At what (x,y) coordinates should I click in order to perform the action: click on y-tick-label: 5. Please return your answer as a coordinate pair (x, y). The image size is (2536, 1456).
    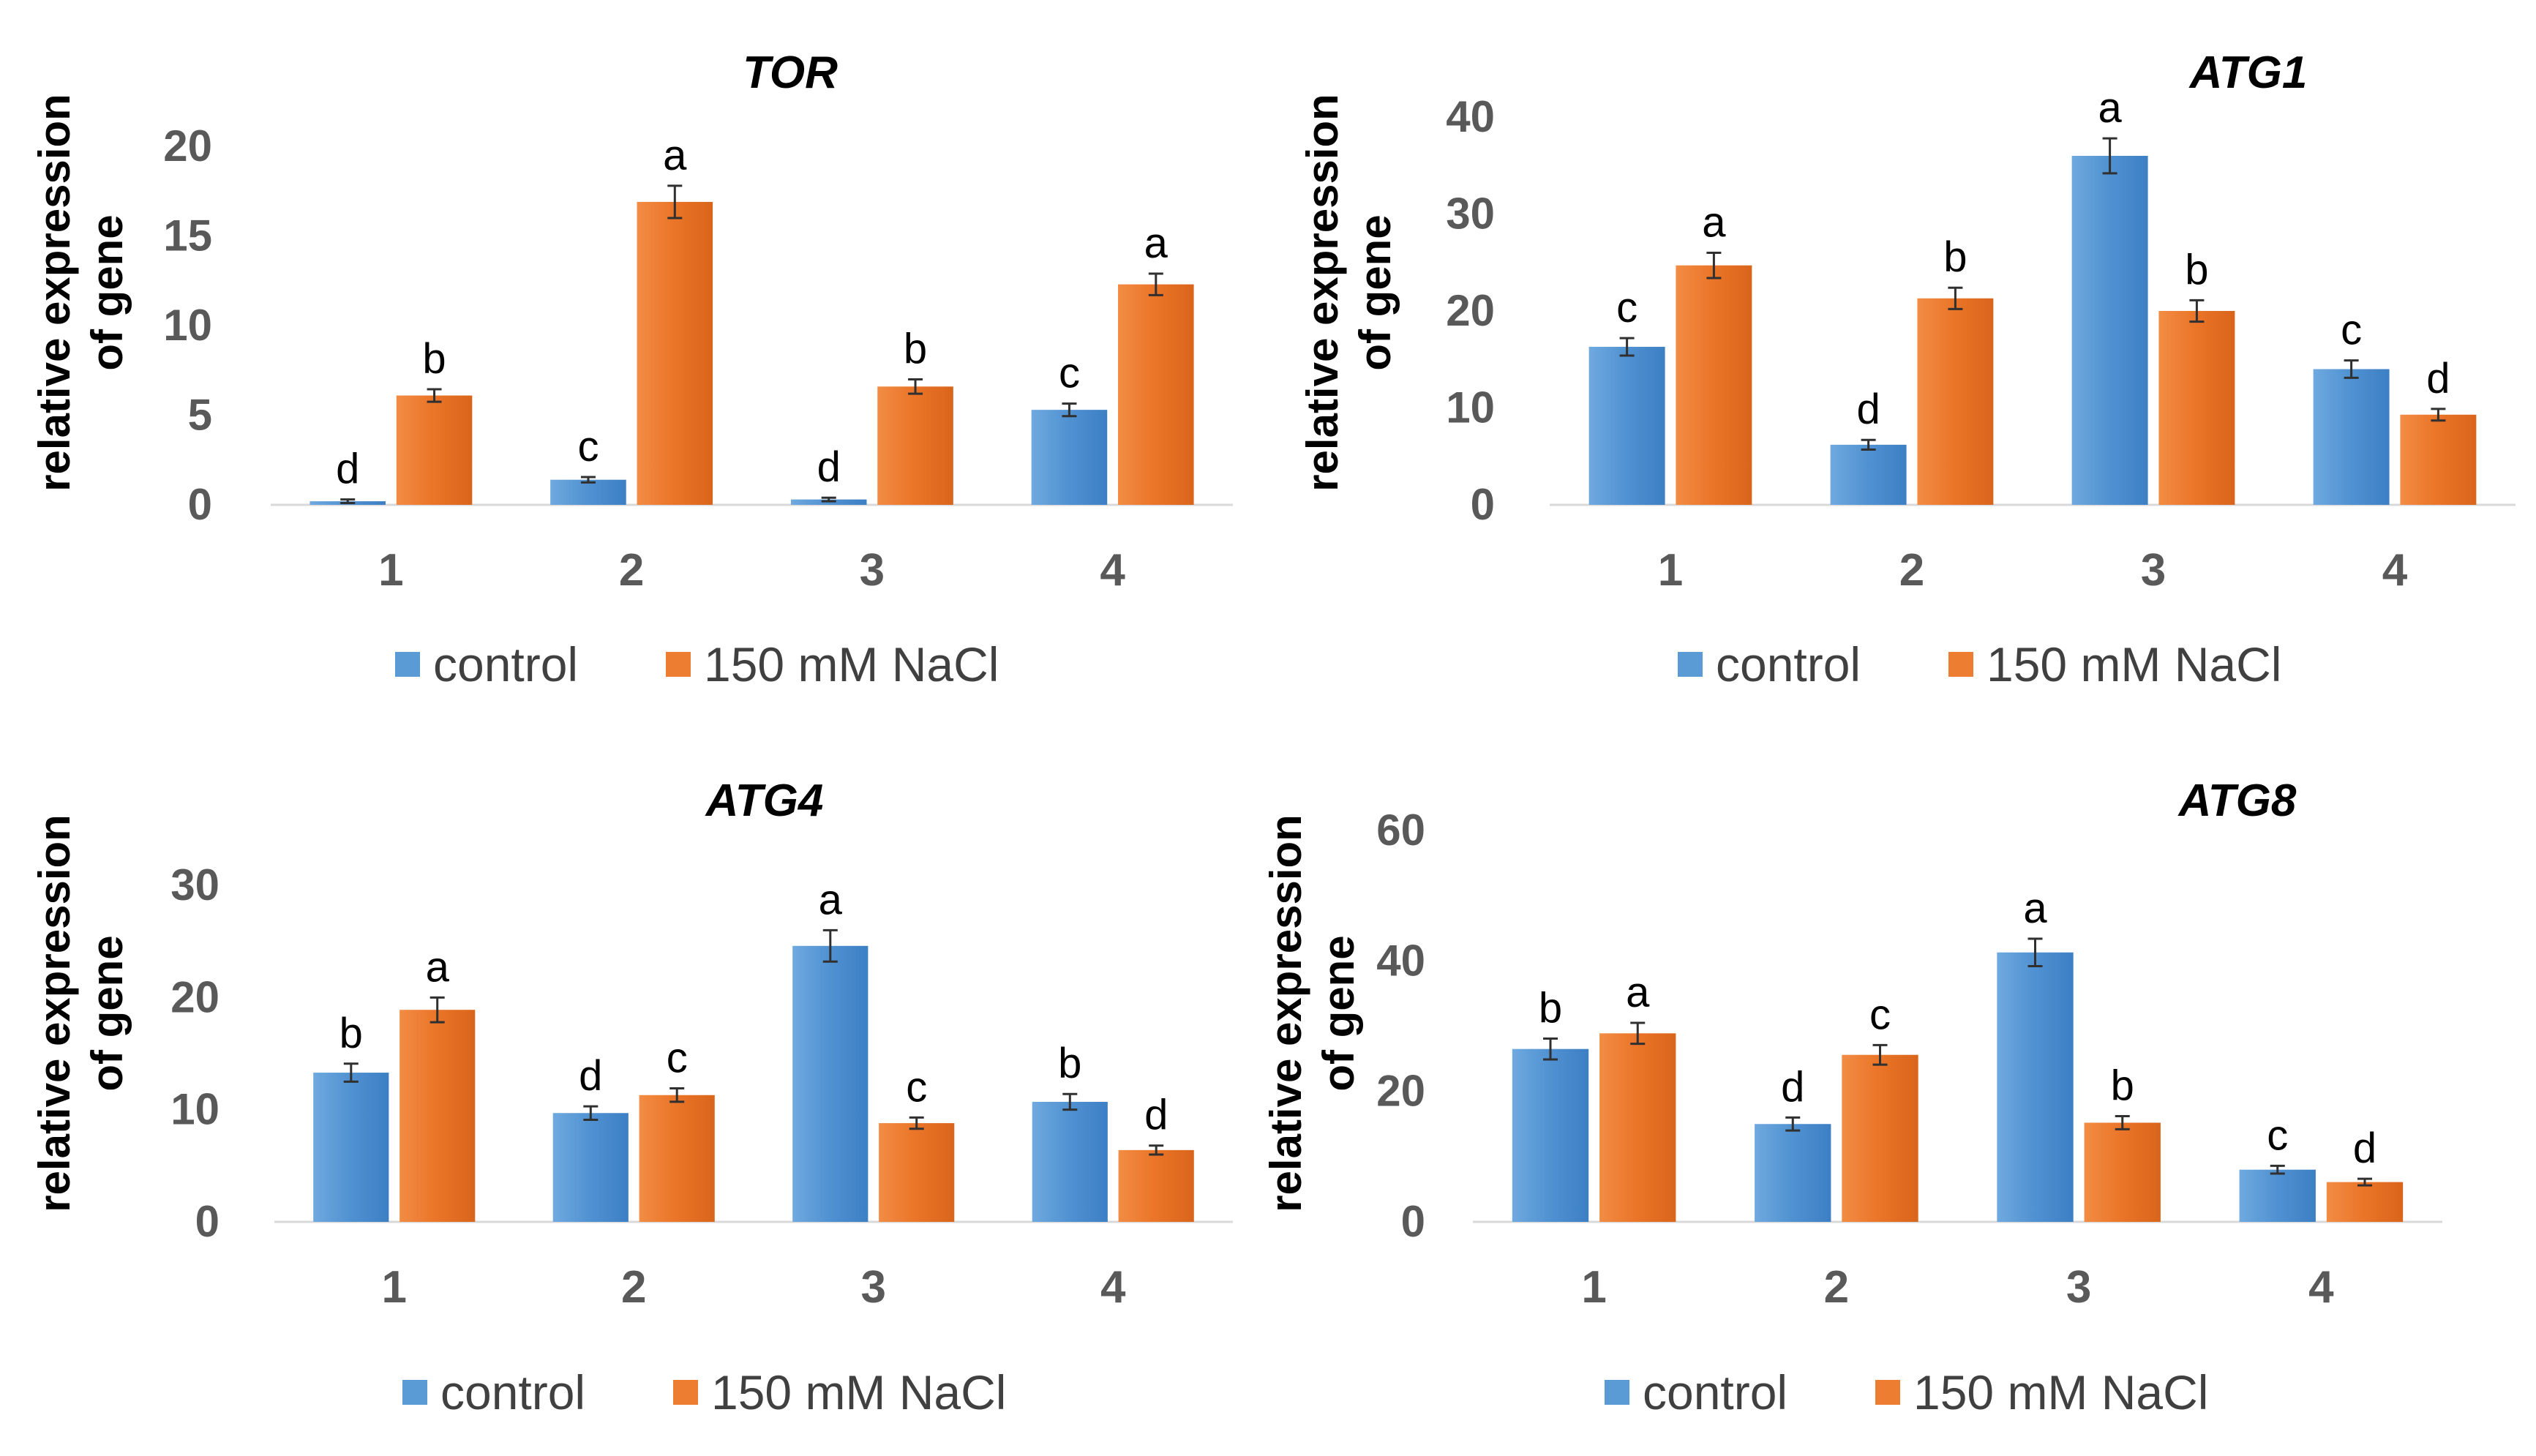
    Looking at the image, I should click on (200, 416).